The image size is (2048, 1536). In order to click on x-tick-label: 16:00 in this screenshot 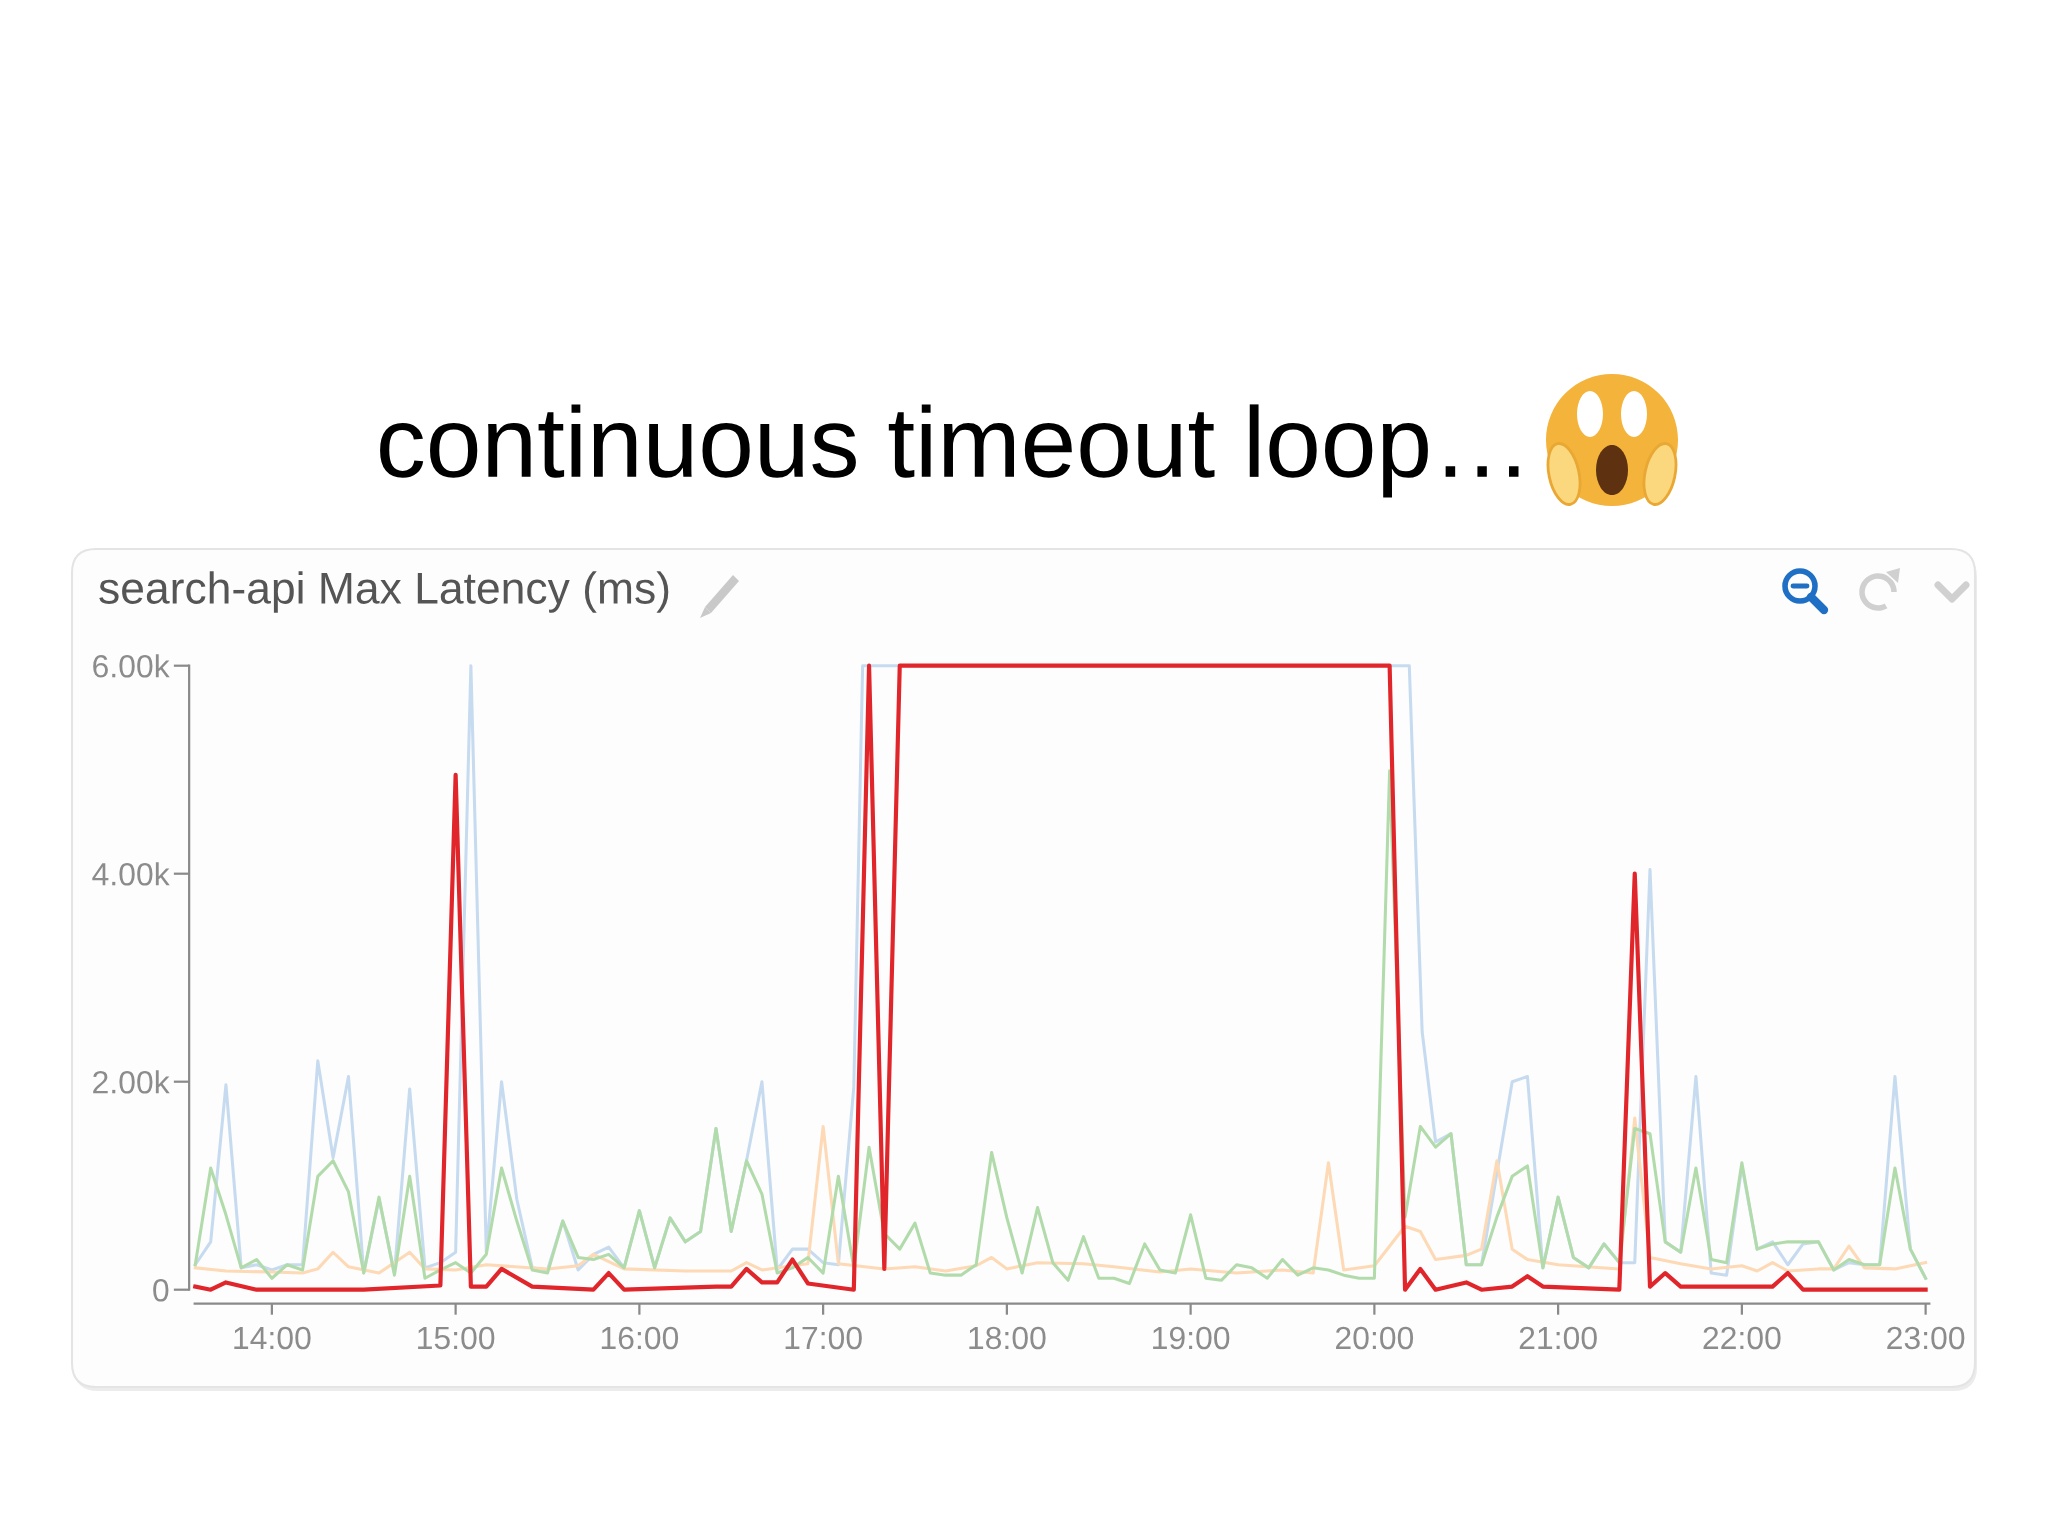, I will do `click(640, 1338)`.